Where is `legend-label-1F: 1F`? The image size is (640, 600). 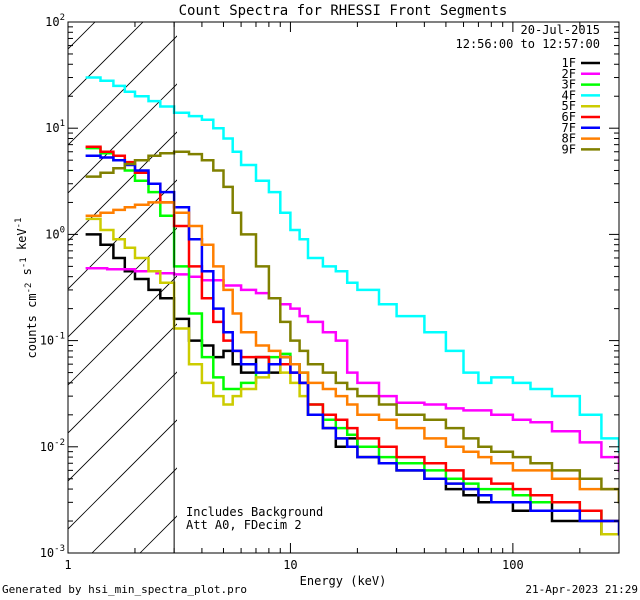
legend-label-1F: 1F is located at coordinates (569, 63).